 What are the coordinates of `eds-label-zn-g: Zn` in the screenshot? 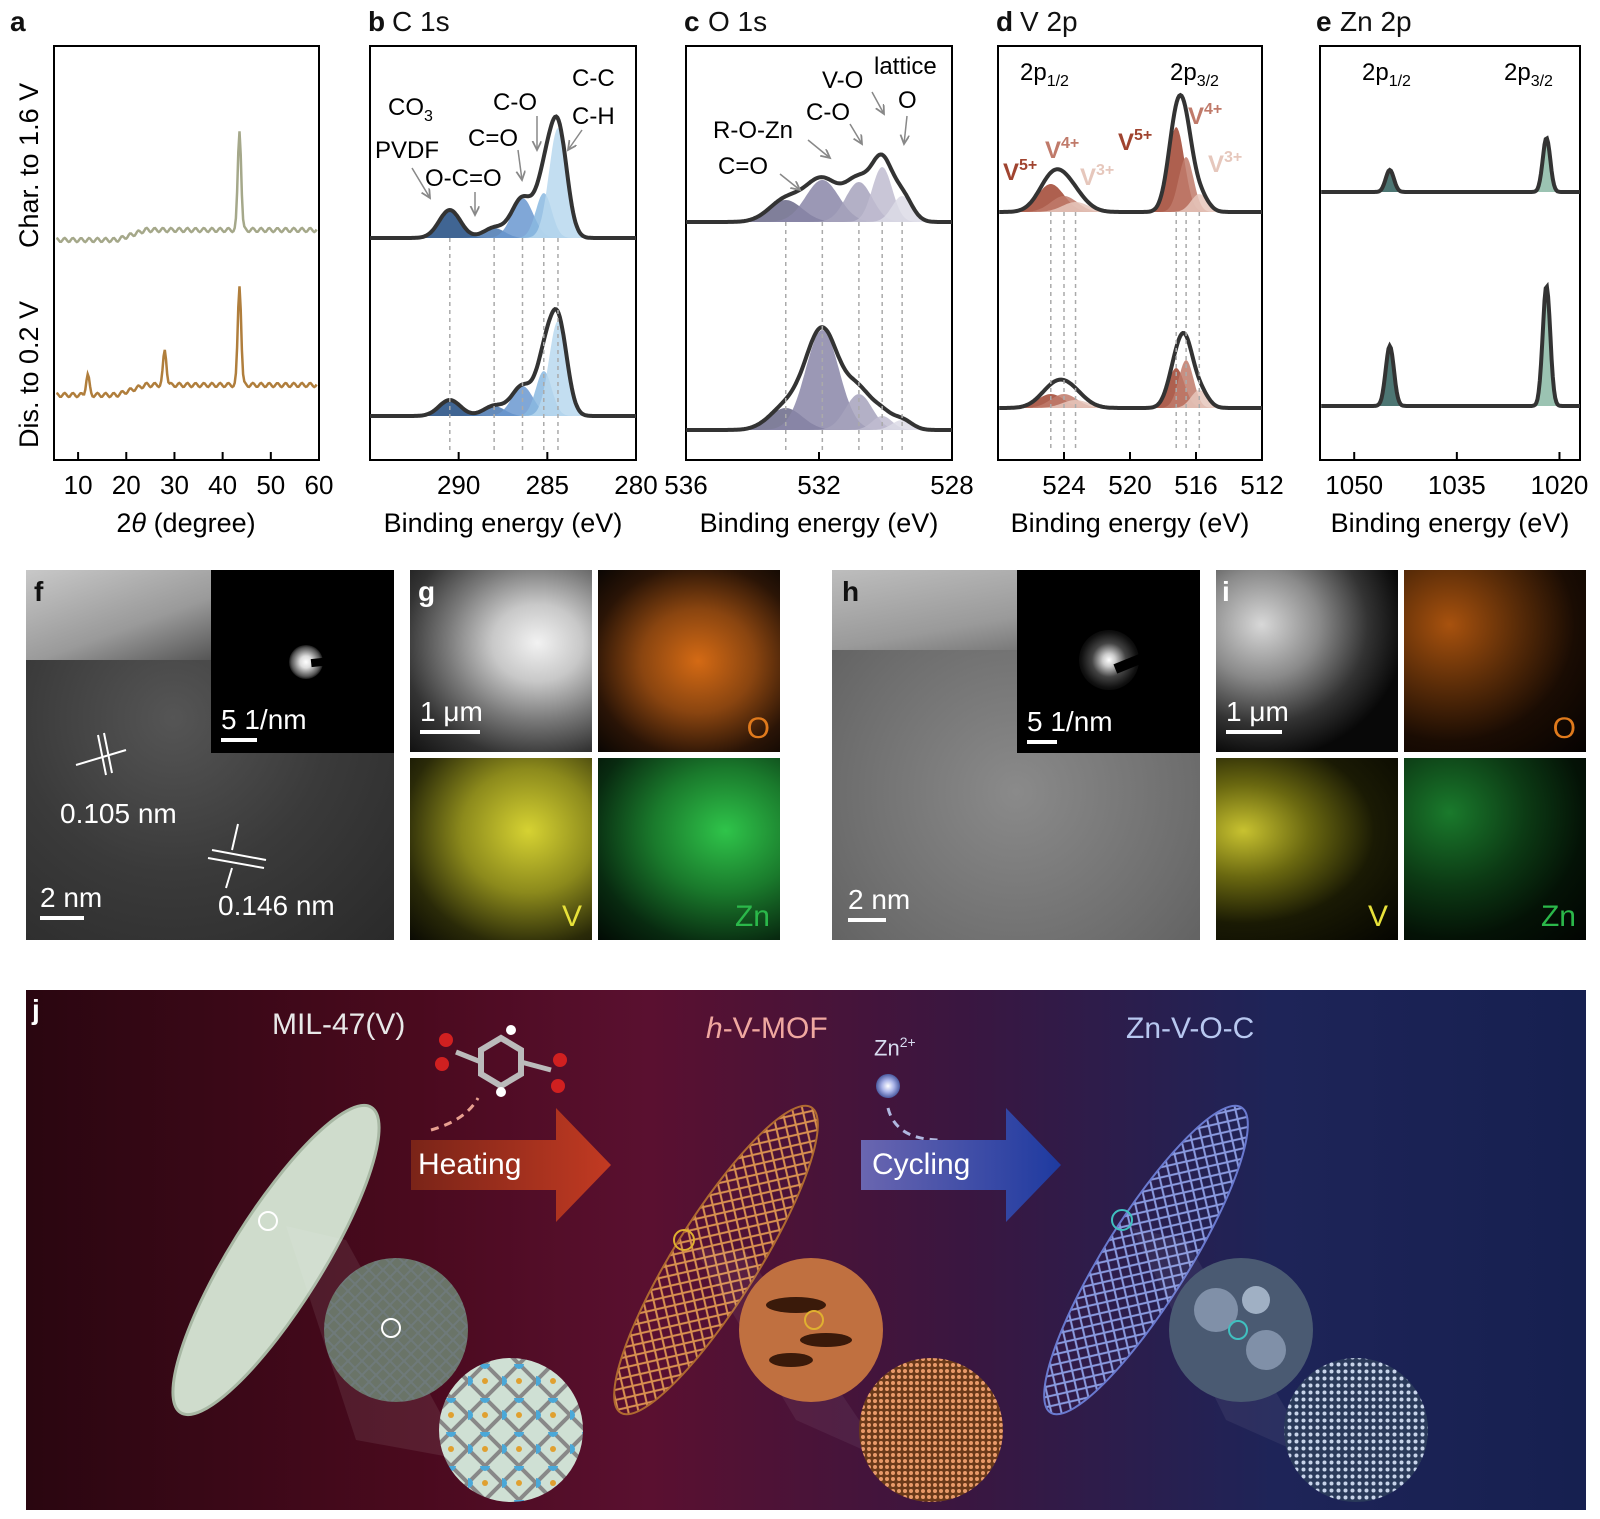 It's located at (752, 916).